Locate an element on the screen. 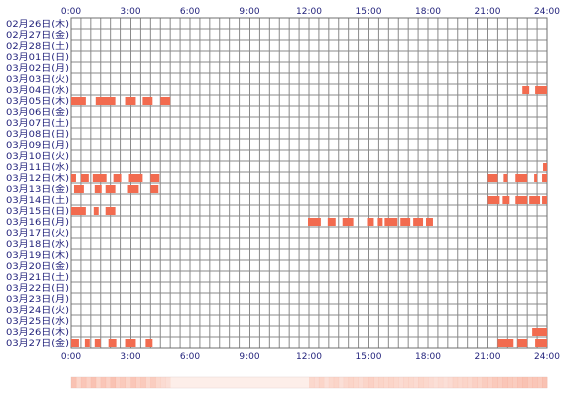 This screenshot has width=570, height=400. row-label: 03月14日(土) is located at coordinates (37, 200).